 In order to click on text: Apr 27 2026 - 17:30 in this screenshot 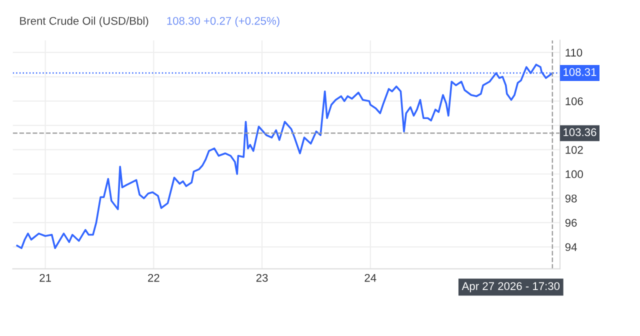, I will do `click(511, 287)`.